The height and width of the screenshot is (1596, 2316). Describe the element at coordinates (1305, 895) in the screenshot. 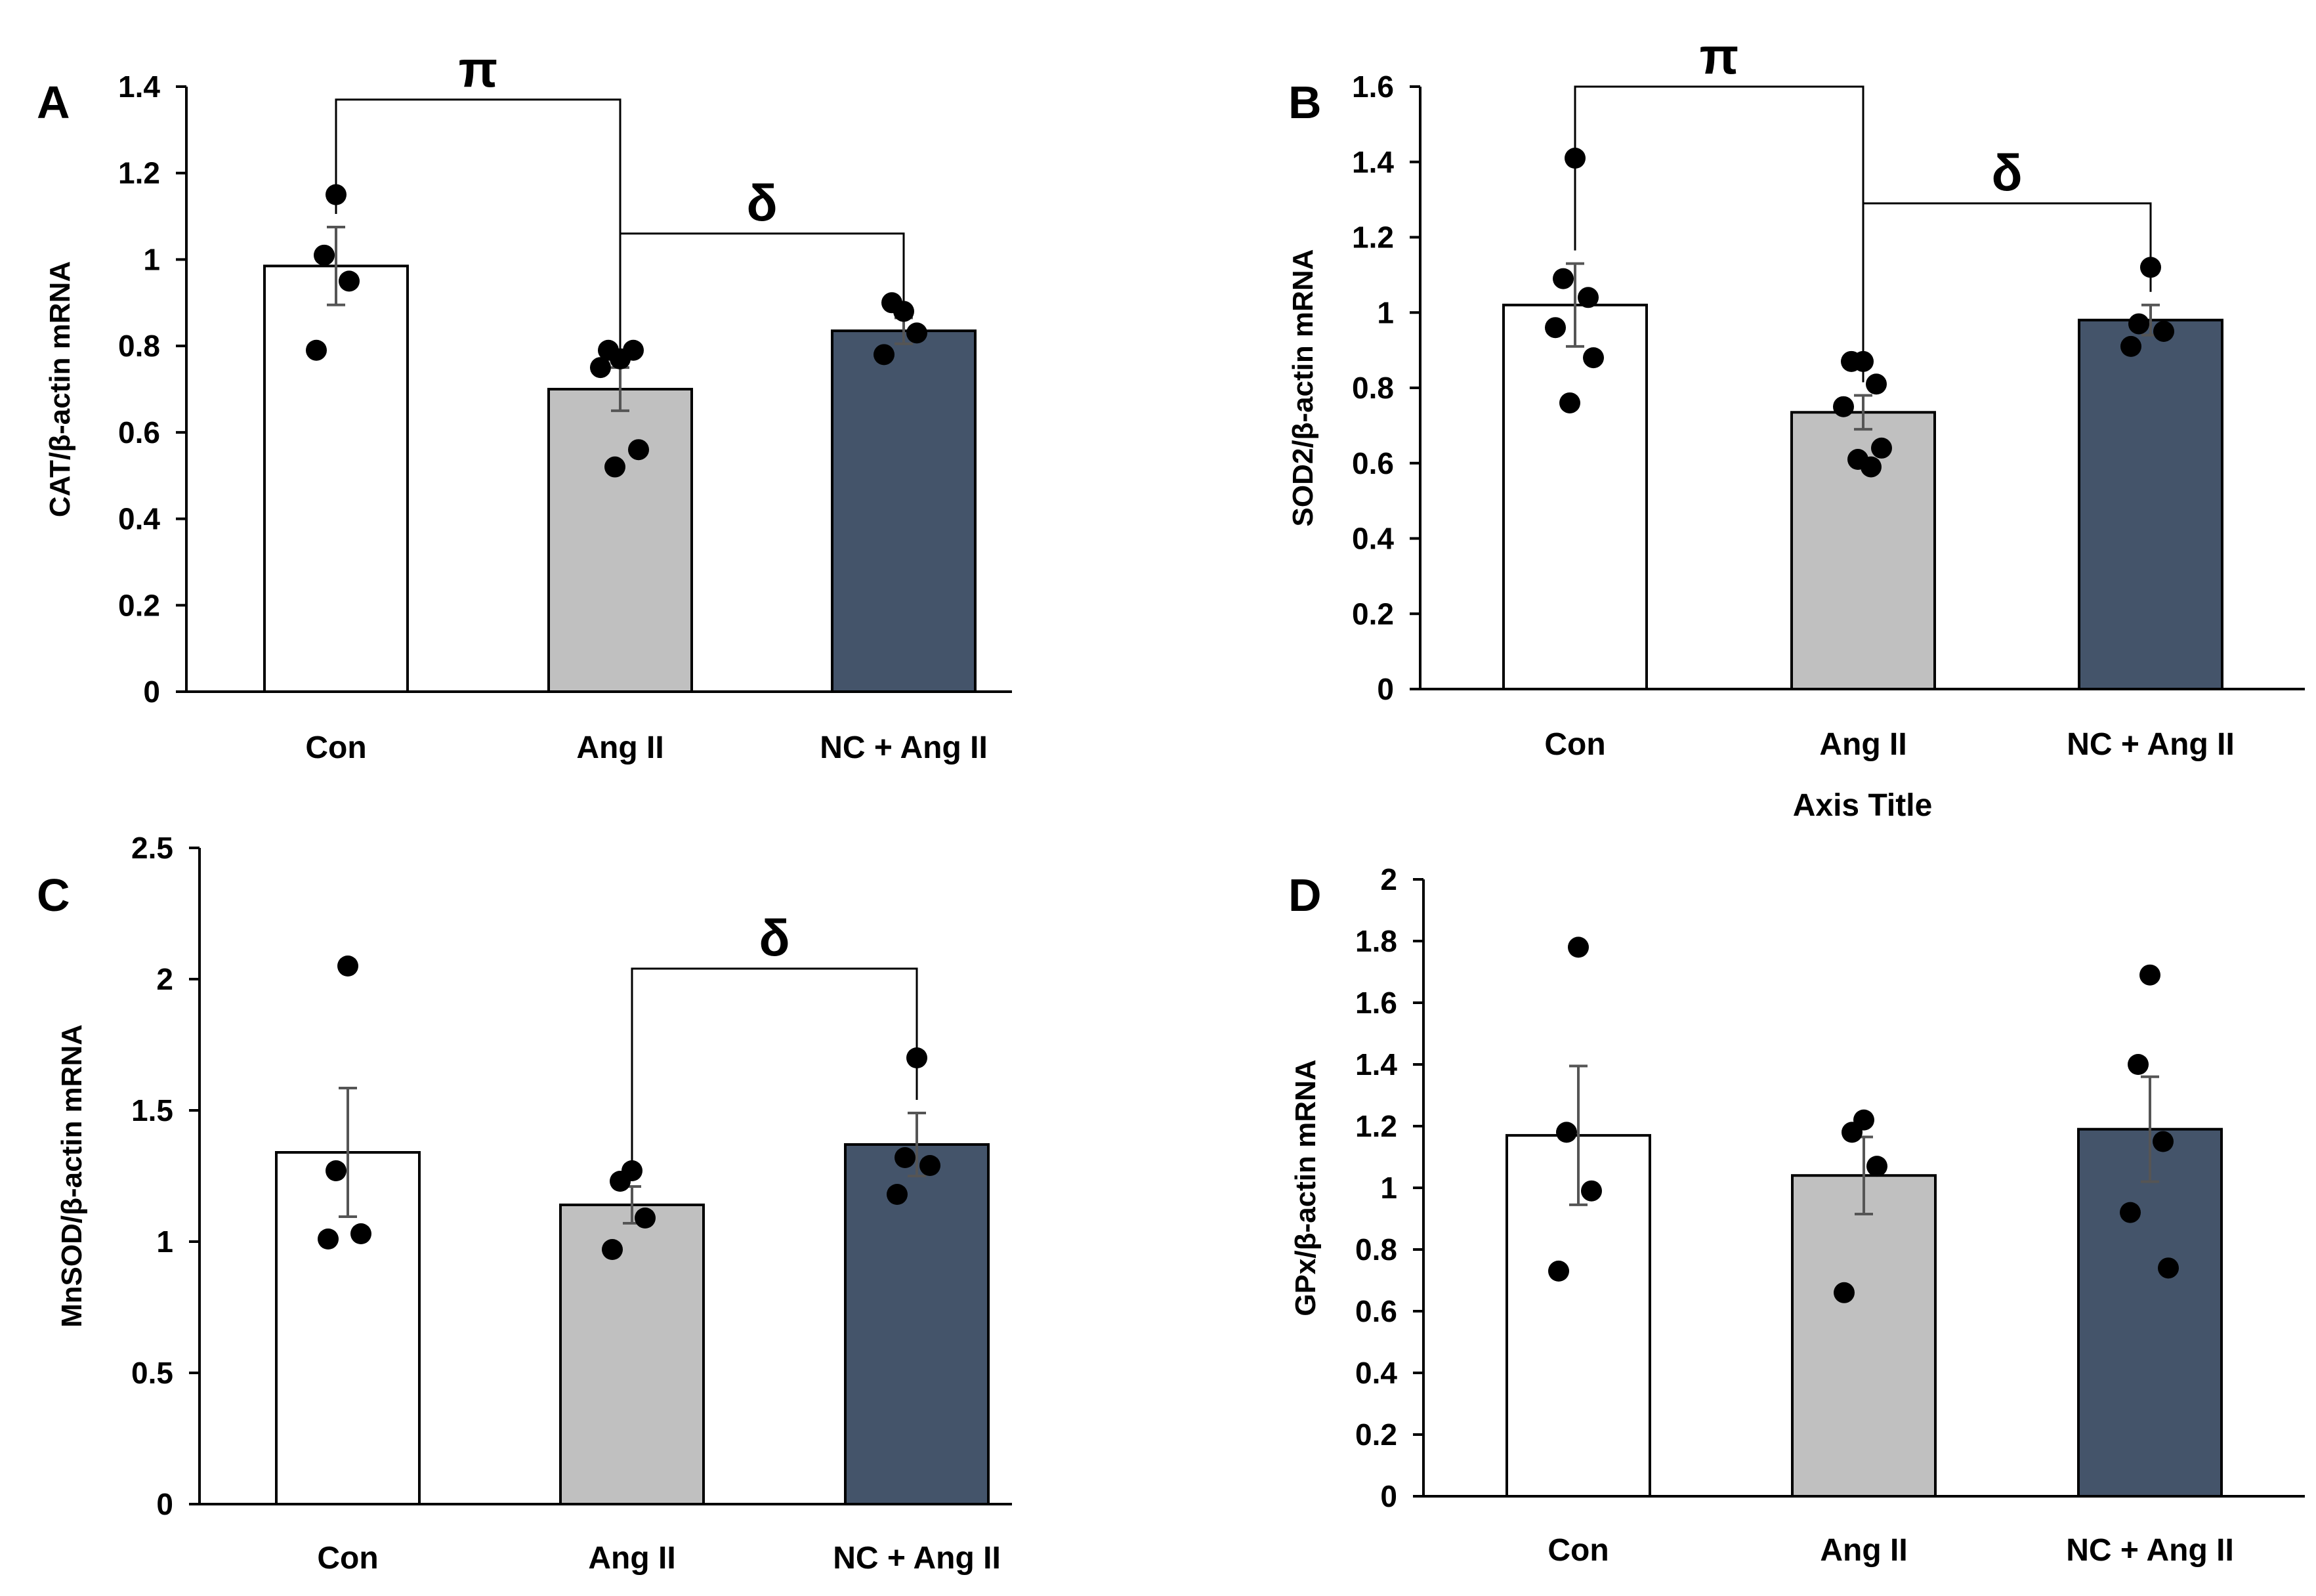

I see `panel-letter: D` at that location.